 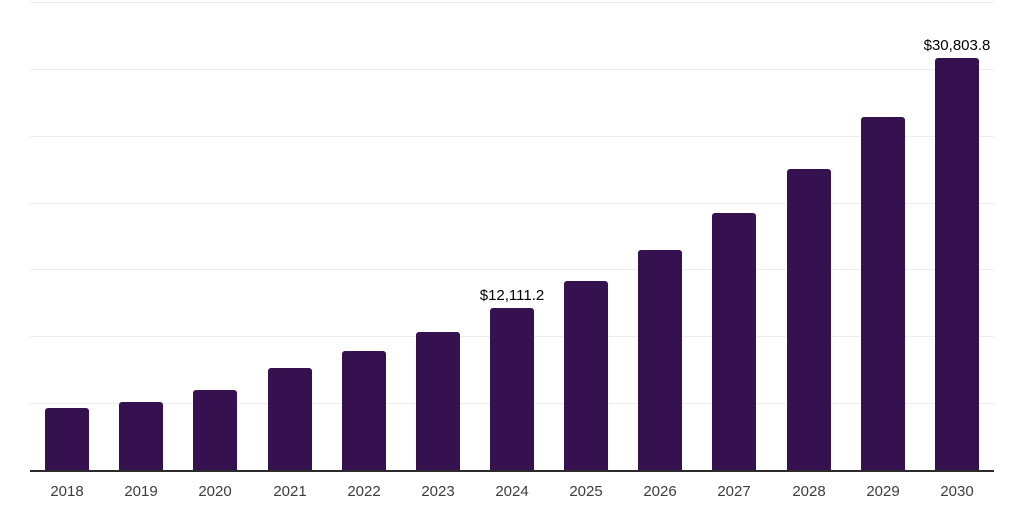 What do you see at coordinates (141, 436) in the screenshot?
I see `bar-2019` at bounding box center [141, 436].